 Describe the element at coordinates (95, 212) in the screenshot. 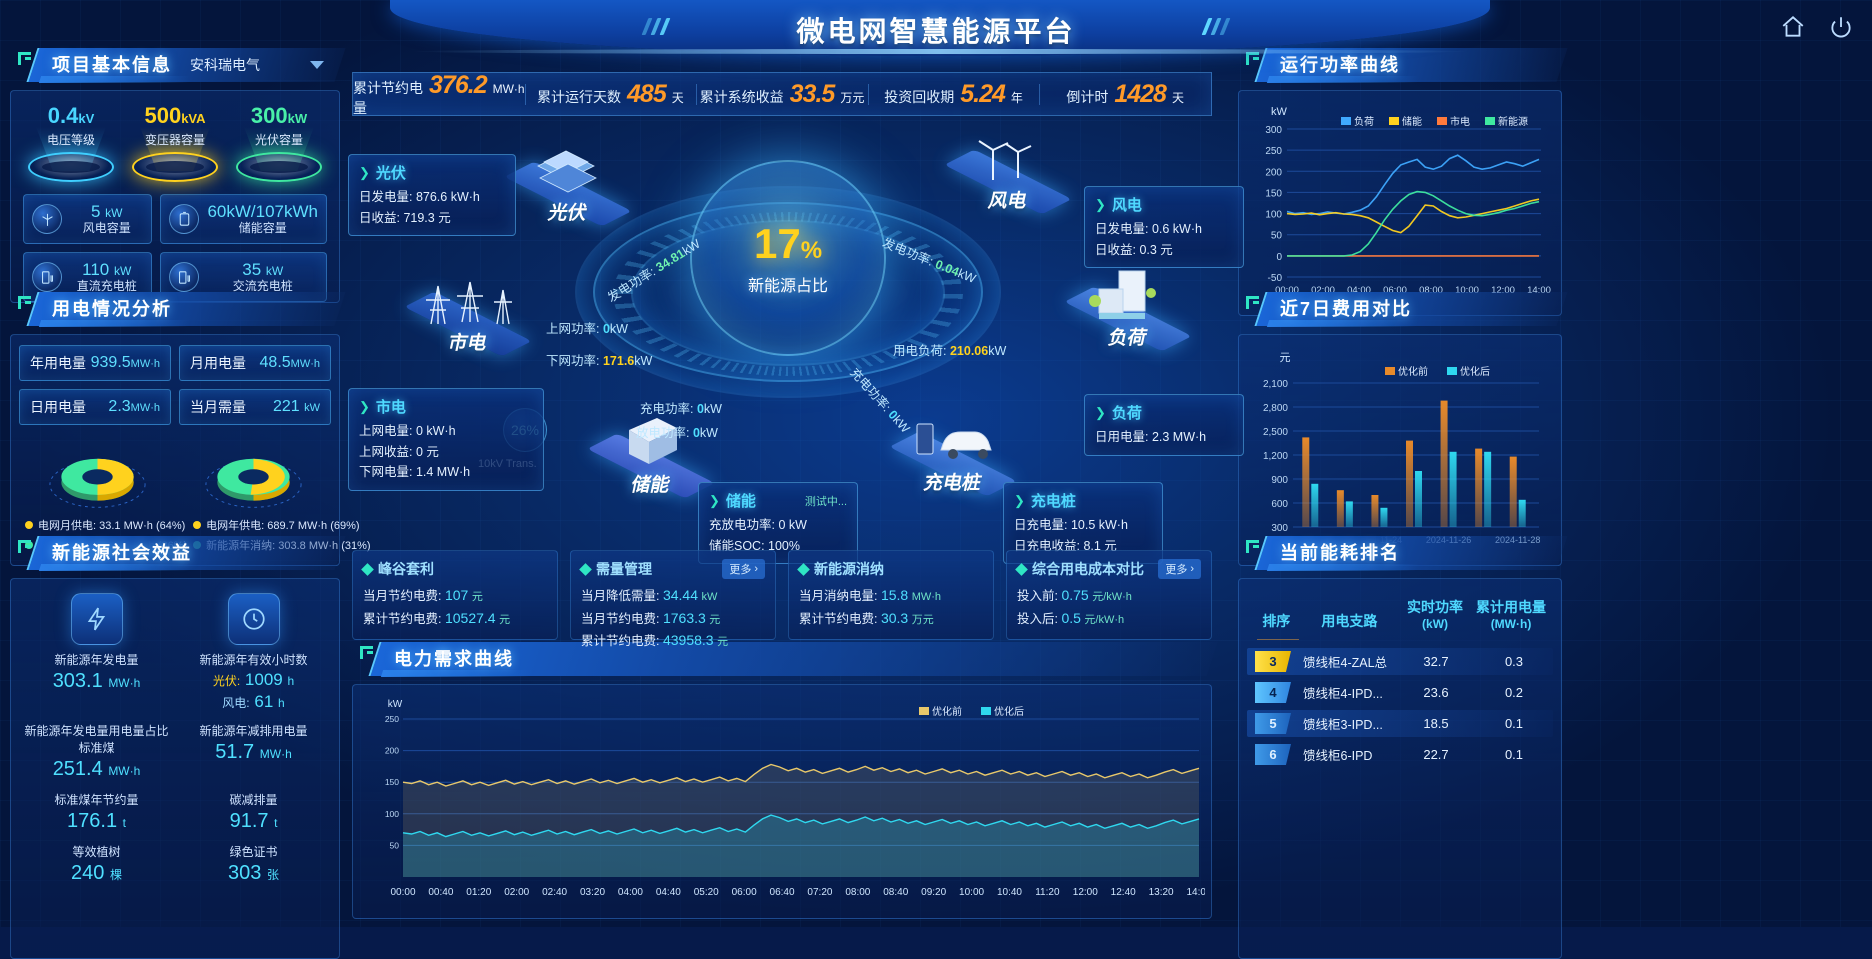

I see `capacity-value: 5` at that location.